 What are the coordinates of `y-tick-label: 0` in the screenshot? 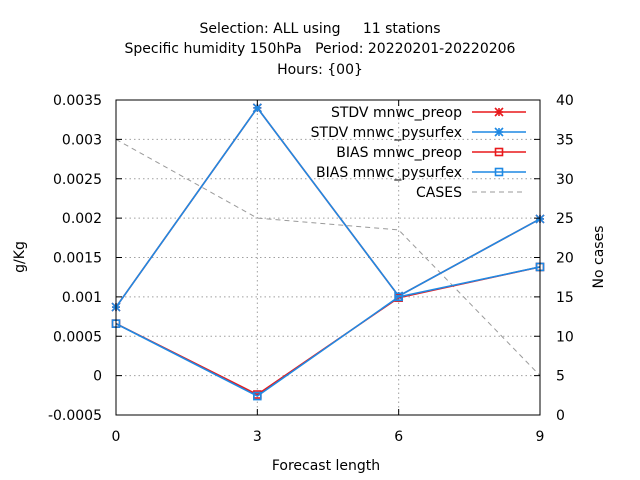 It's located at (97, 377).